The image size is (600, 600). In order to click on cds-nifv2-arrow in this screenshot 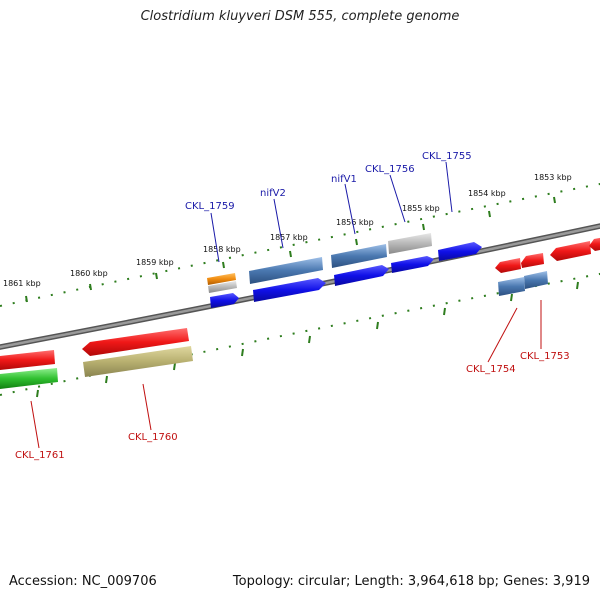, I will do `click(289, 290)`.